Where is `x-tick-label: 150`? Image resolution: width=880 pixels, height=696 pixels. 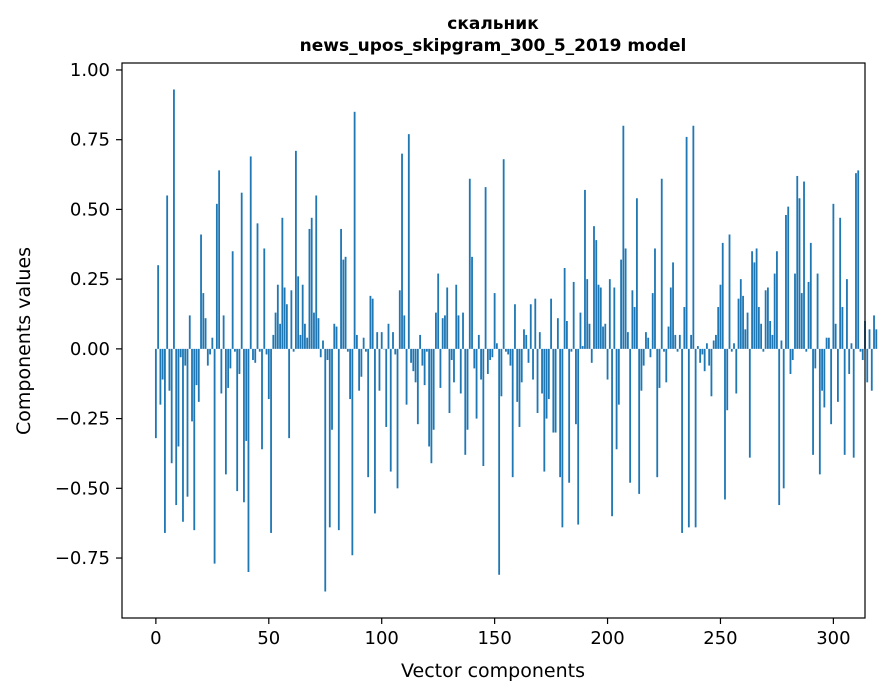 x-tick-label: 150 is located at coordinates (494, 638).